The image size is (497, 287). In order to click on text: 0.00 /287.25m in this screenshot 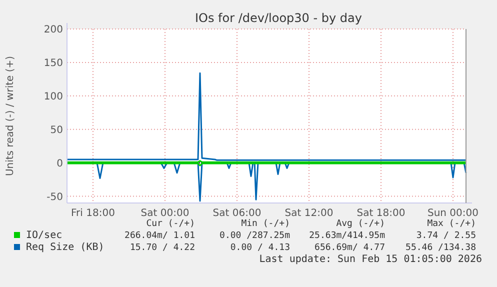, I will do `click(255, 236)`.